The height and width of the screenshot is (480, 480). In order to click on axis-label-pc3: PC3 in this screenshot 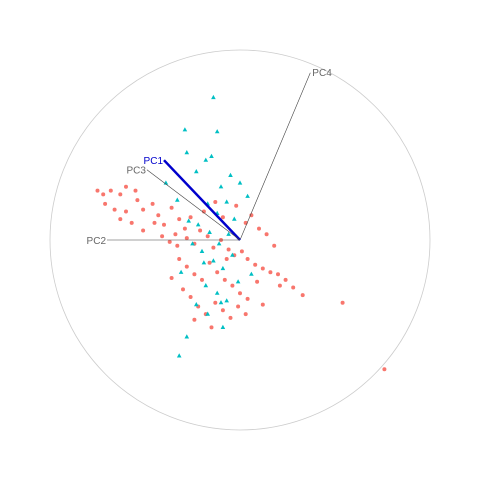, I will do `click(136, 171)`.